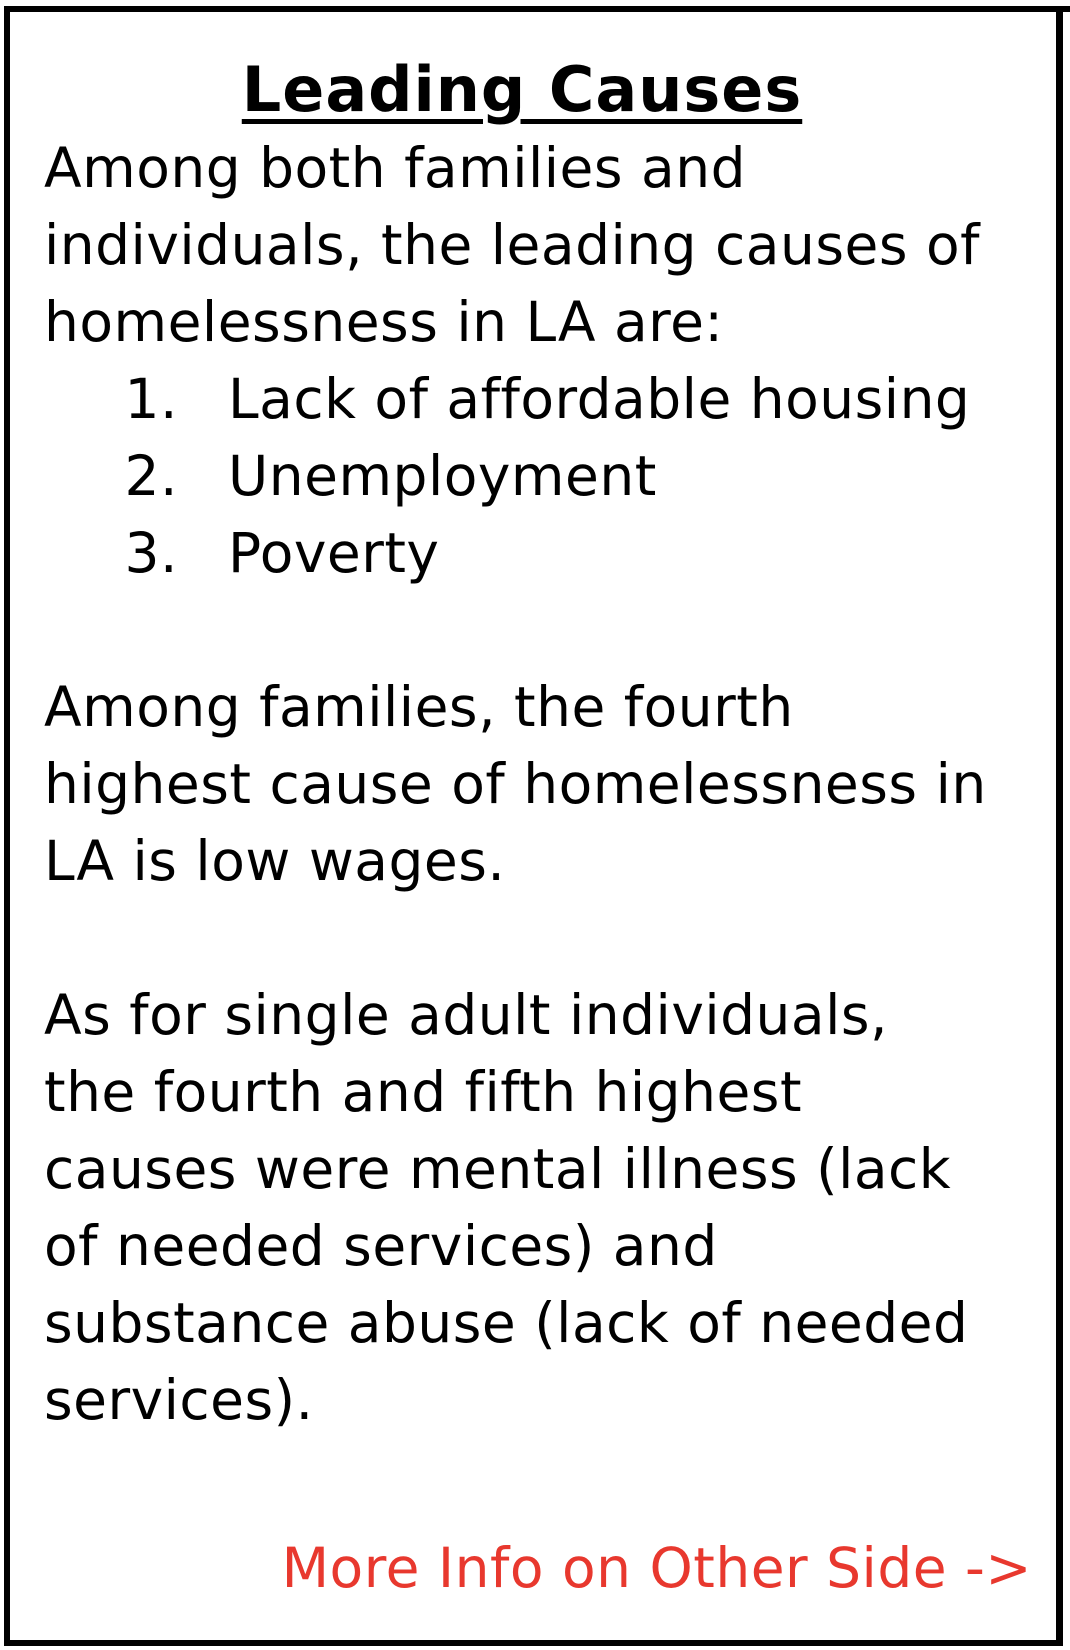 The width and height of the screenshot is (1070, 1650). Describe the element at coordinates (498, 1169) in the screenshot. I see `individuals-line: causes were mental illness (lack` at that location.